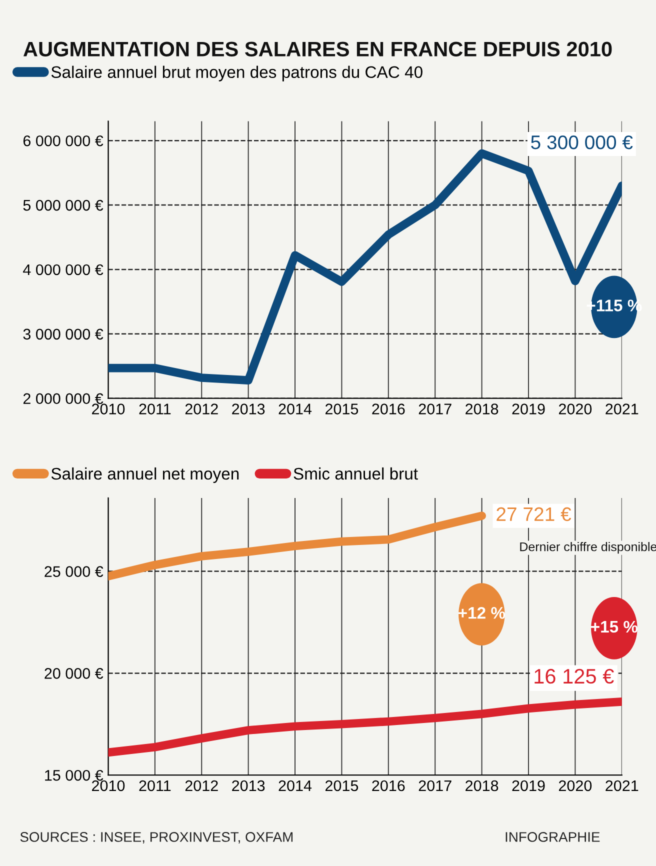 The image size is (656, 866). What do you see at coordinates (553, 837) in the screenshot?
I see `text: INFOGRAPHIE` at bounding box center [553, 837].